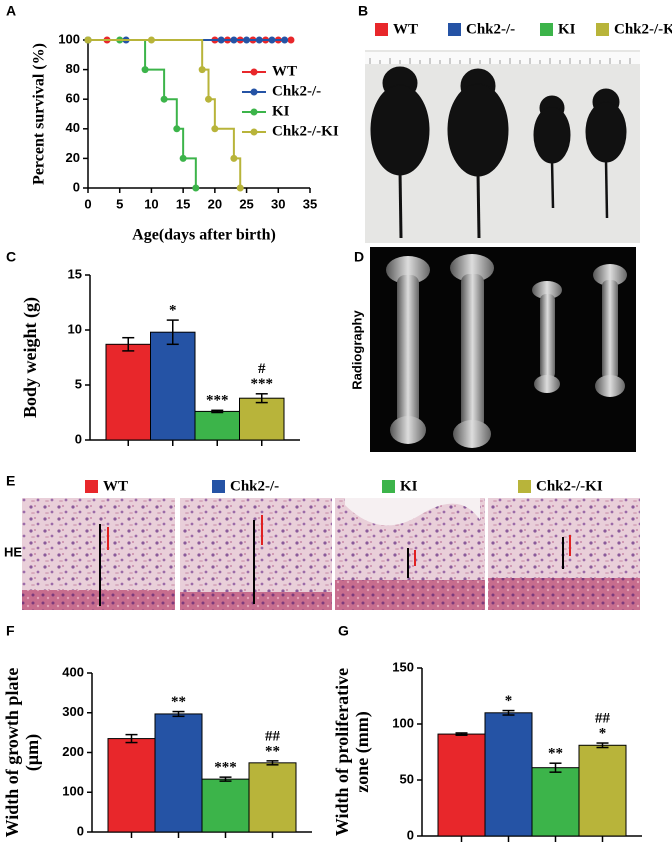 The height and width of the screenshot is (864, 672). What do you see at coordinates (204, 235) in the screenshot?
I see `x-axis-label: Age(days after birth)` at bounding box center [204, 235].